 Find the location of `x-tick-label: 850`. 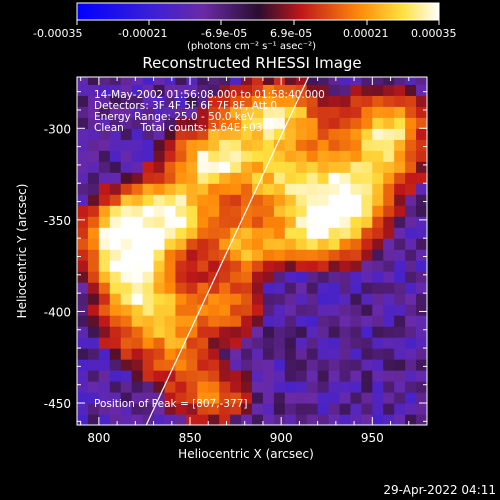

x-tick-label: 850 is located at coordinates (190, 438).